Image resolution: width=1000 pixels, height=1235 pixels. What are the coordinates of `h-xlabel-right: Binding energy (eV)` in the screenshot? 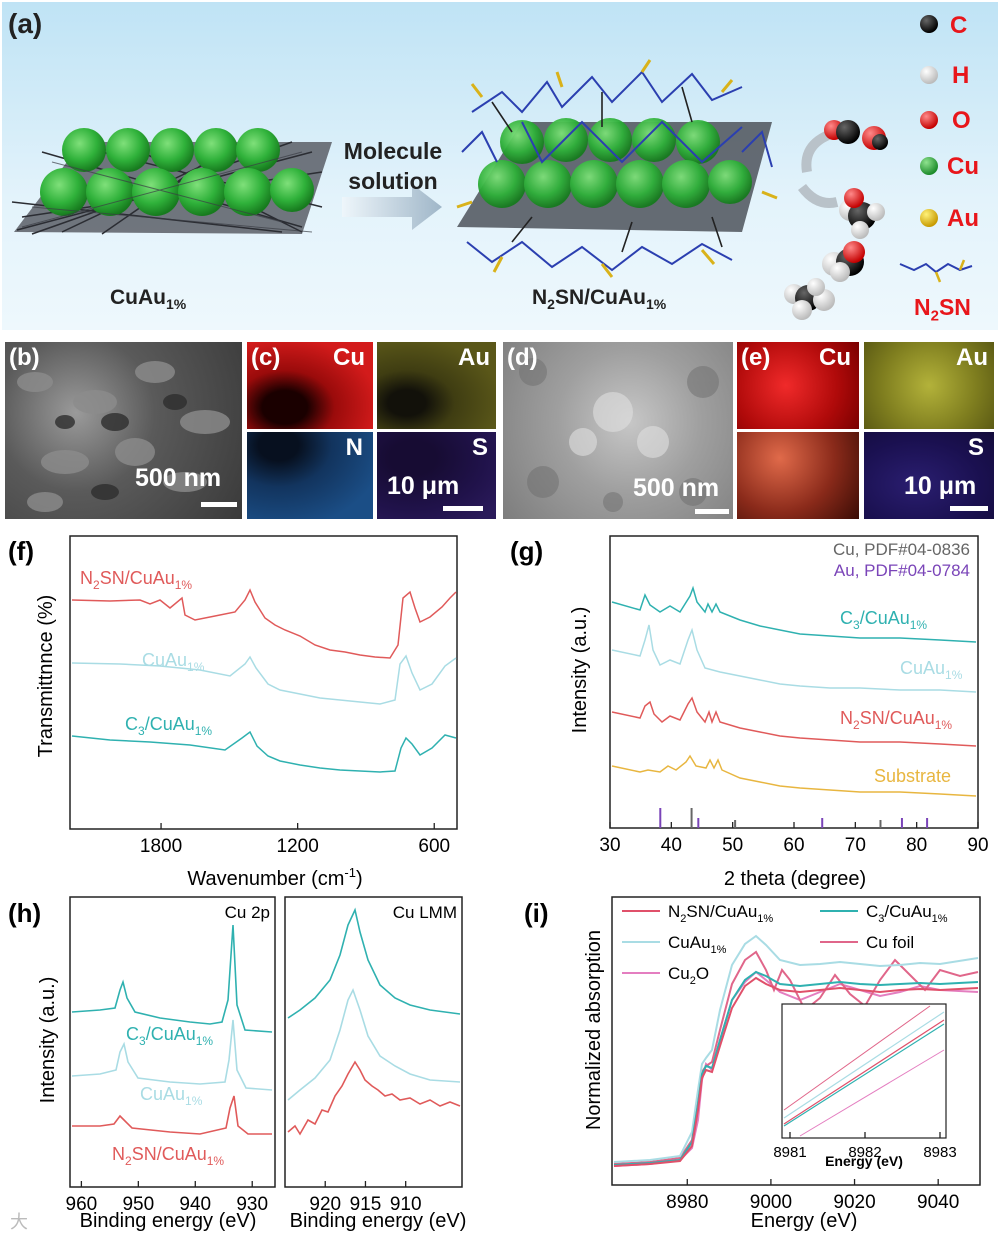 It's located at (378, 1221).